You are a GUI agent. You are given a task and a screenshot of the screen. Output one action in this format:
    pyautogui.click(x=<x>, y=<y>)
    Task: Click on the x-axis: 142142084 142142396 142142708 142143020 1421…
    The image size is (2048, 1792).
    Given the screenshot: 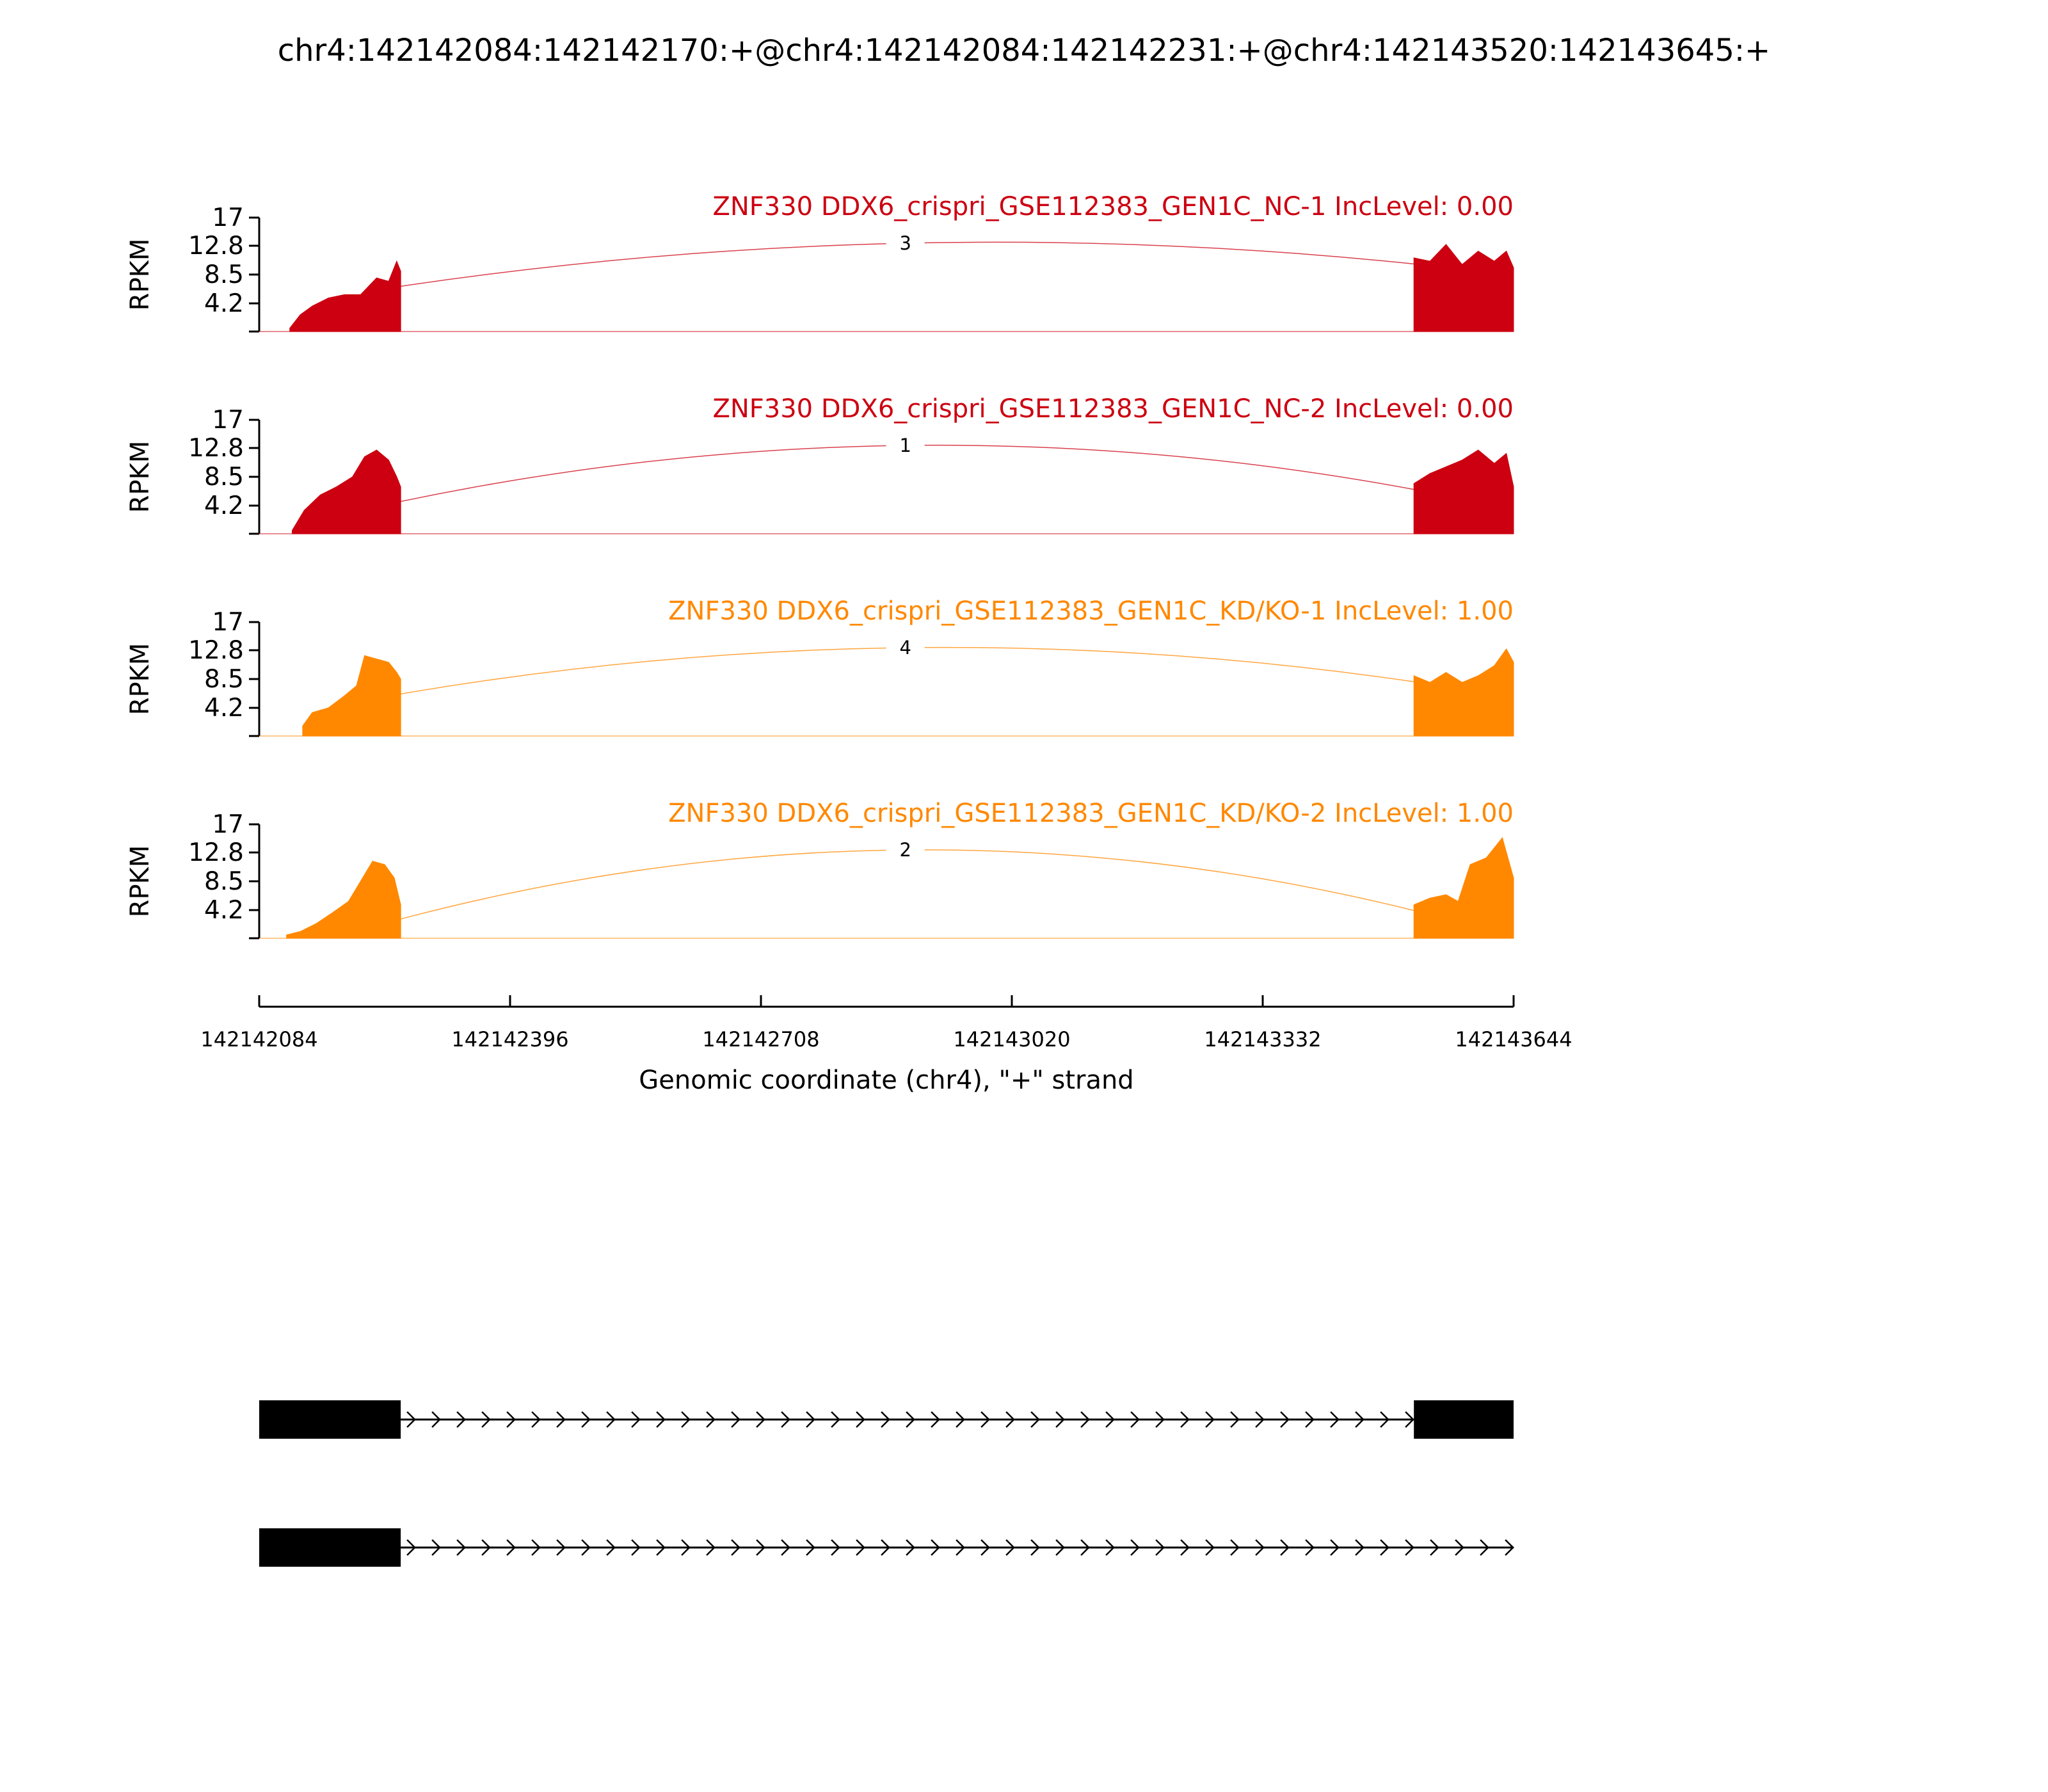 What is the action you would take?
    pyautogui.click(x=886, y=1045)
    